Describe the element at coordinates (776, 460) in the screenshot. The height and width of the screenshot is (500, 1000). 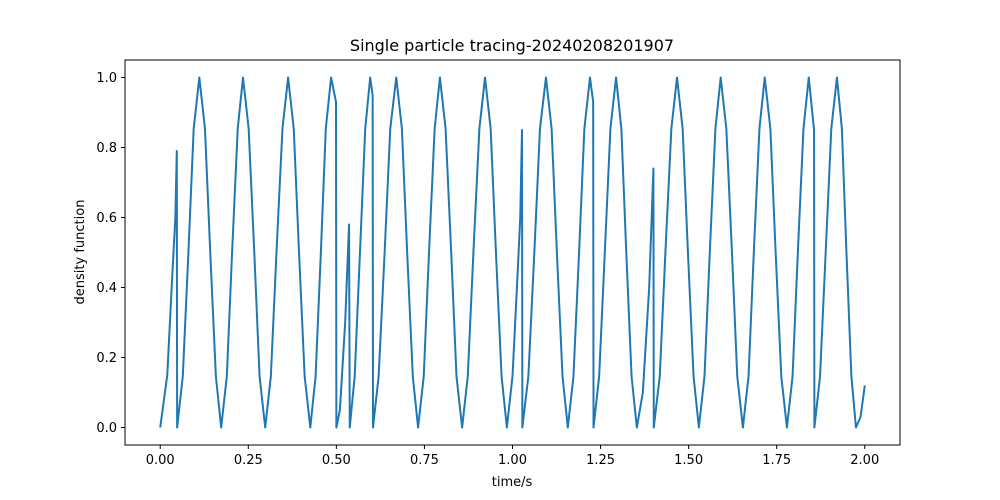
I see `x-tick-label: 1.75` at that location.